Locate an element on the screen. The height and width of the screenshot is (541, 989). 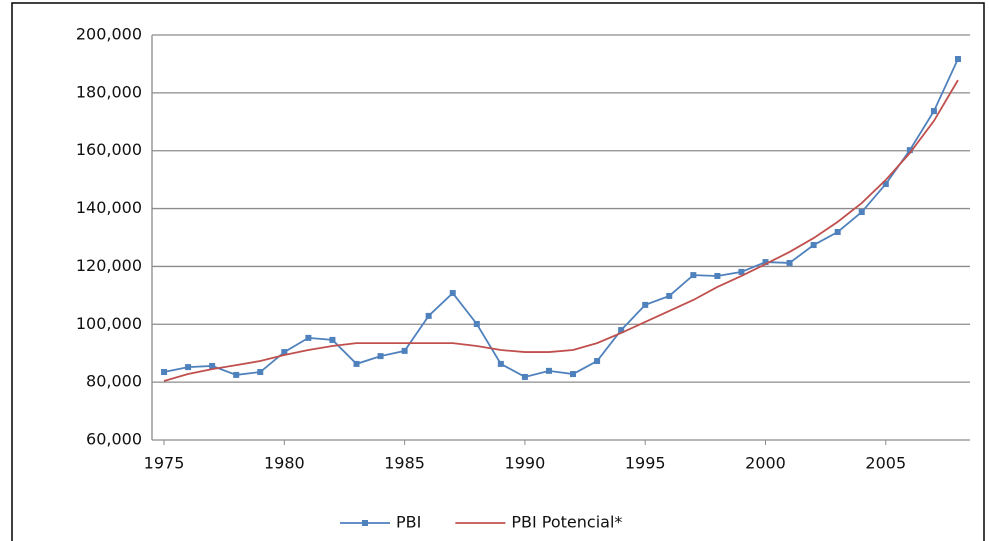
y-tick-label: 120,000 is located at coordinates (109, 265).